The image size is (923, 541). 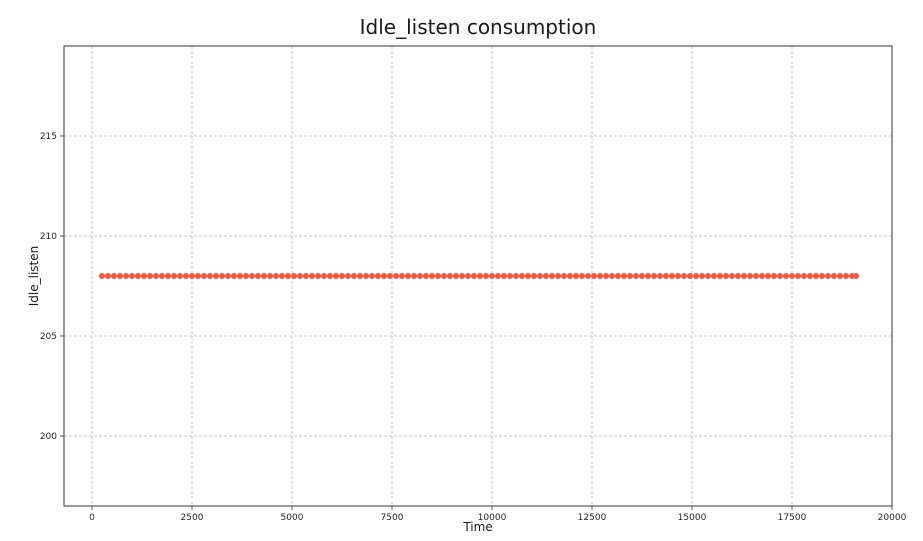 I want to click on x-tick-label: 20000, so click(x=892, y=518).